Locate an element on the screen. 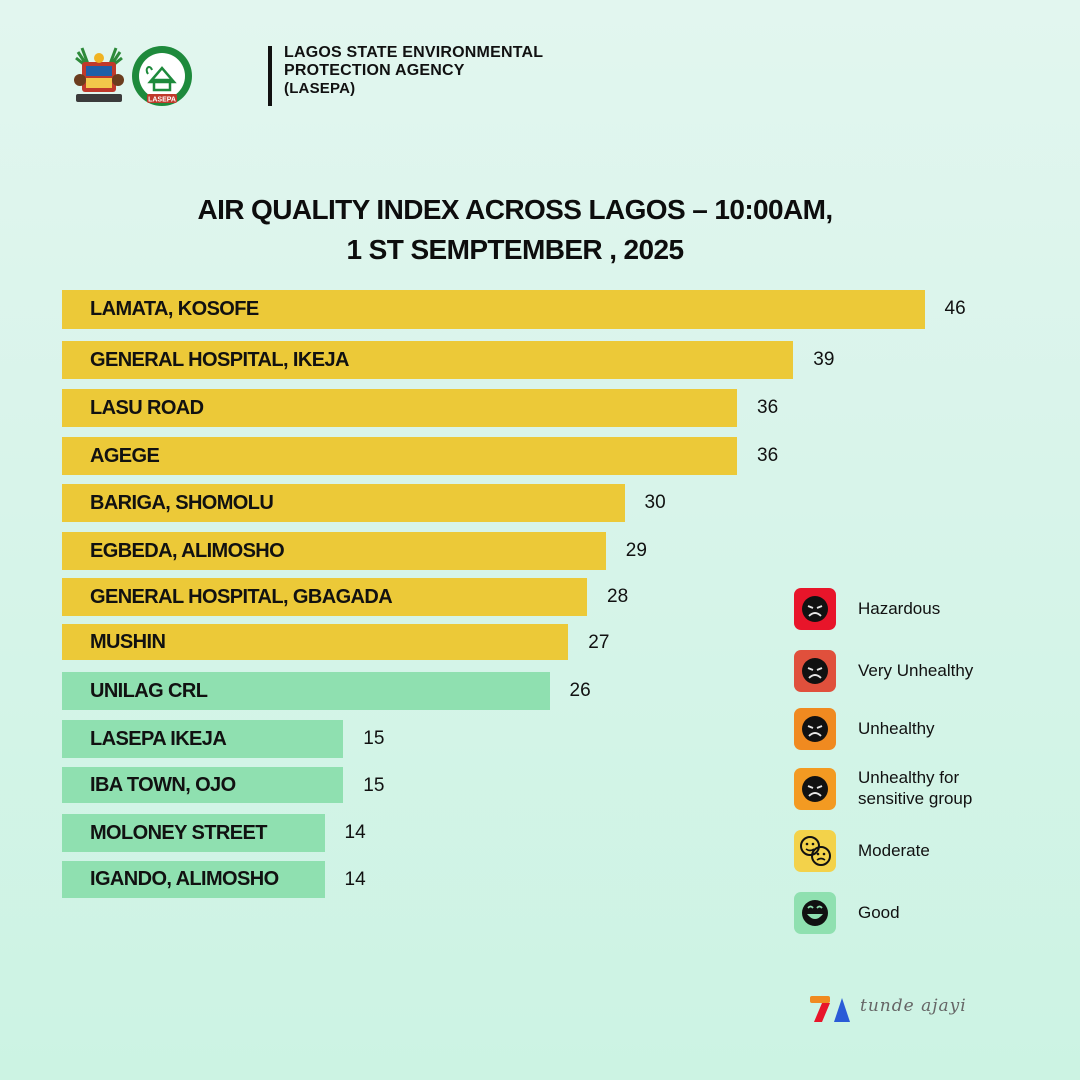 The image size is (1080, 1080). legend-label: Moderate is located at coordinates (894, 850).